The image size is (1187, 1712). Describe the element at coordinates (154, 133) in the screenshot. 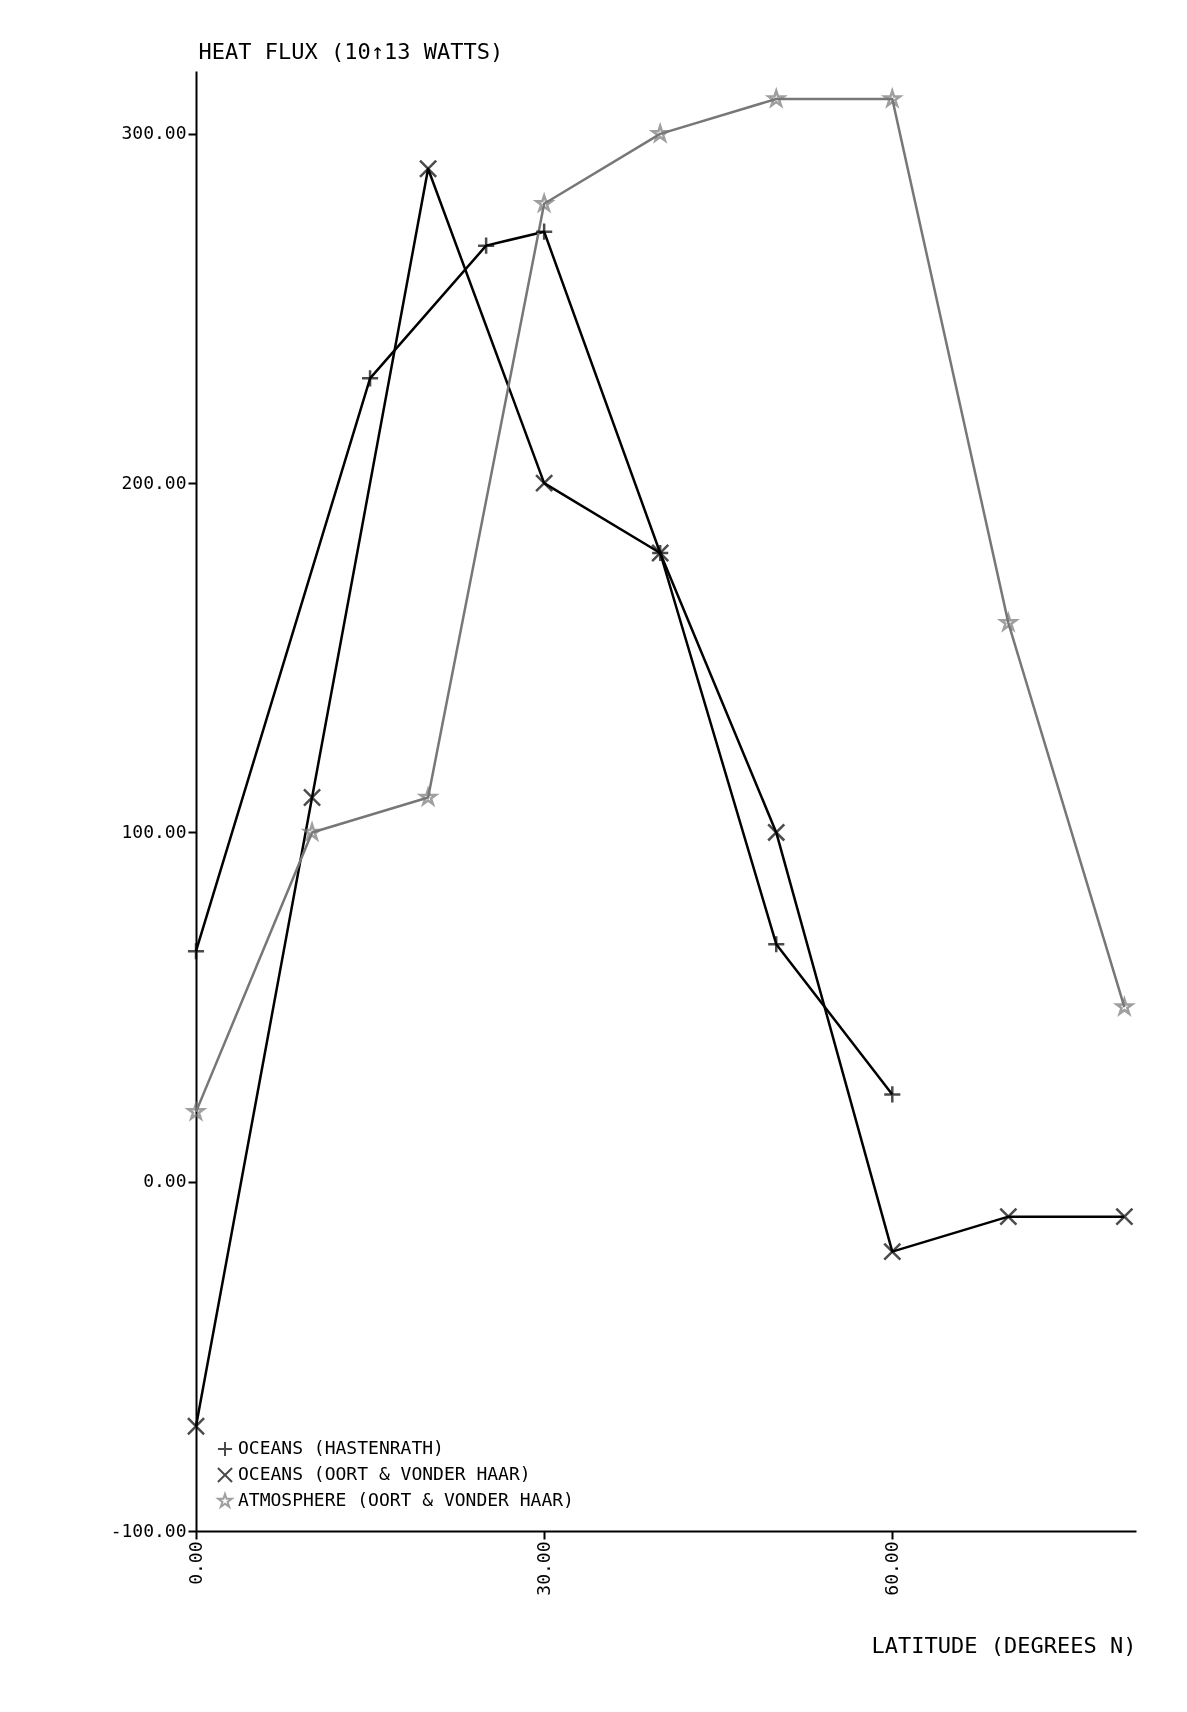

I see `y-tick-label: 300.00` at that location.